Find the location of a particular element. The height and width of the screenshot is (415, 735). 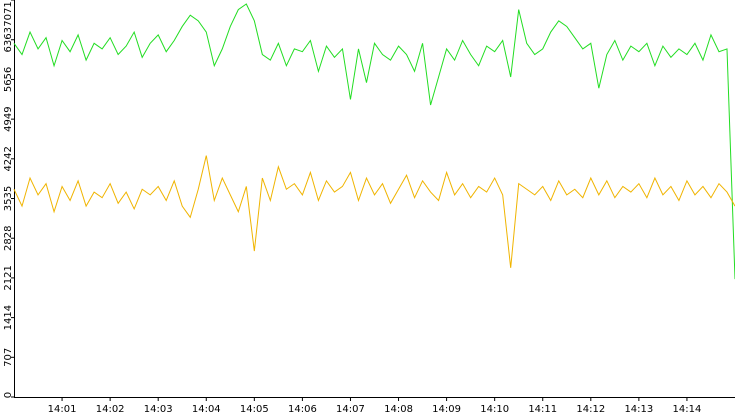

x-tick-label: 14:13 is located at coordinates (638, 409).